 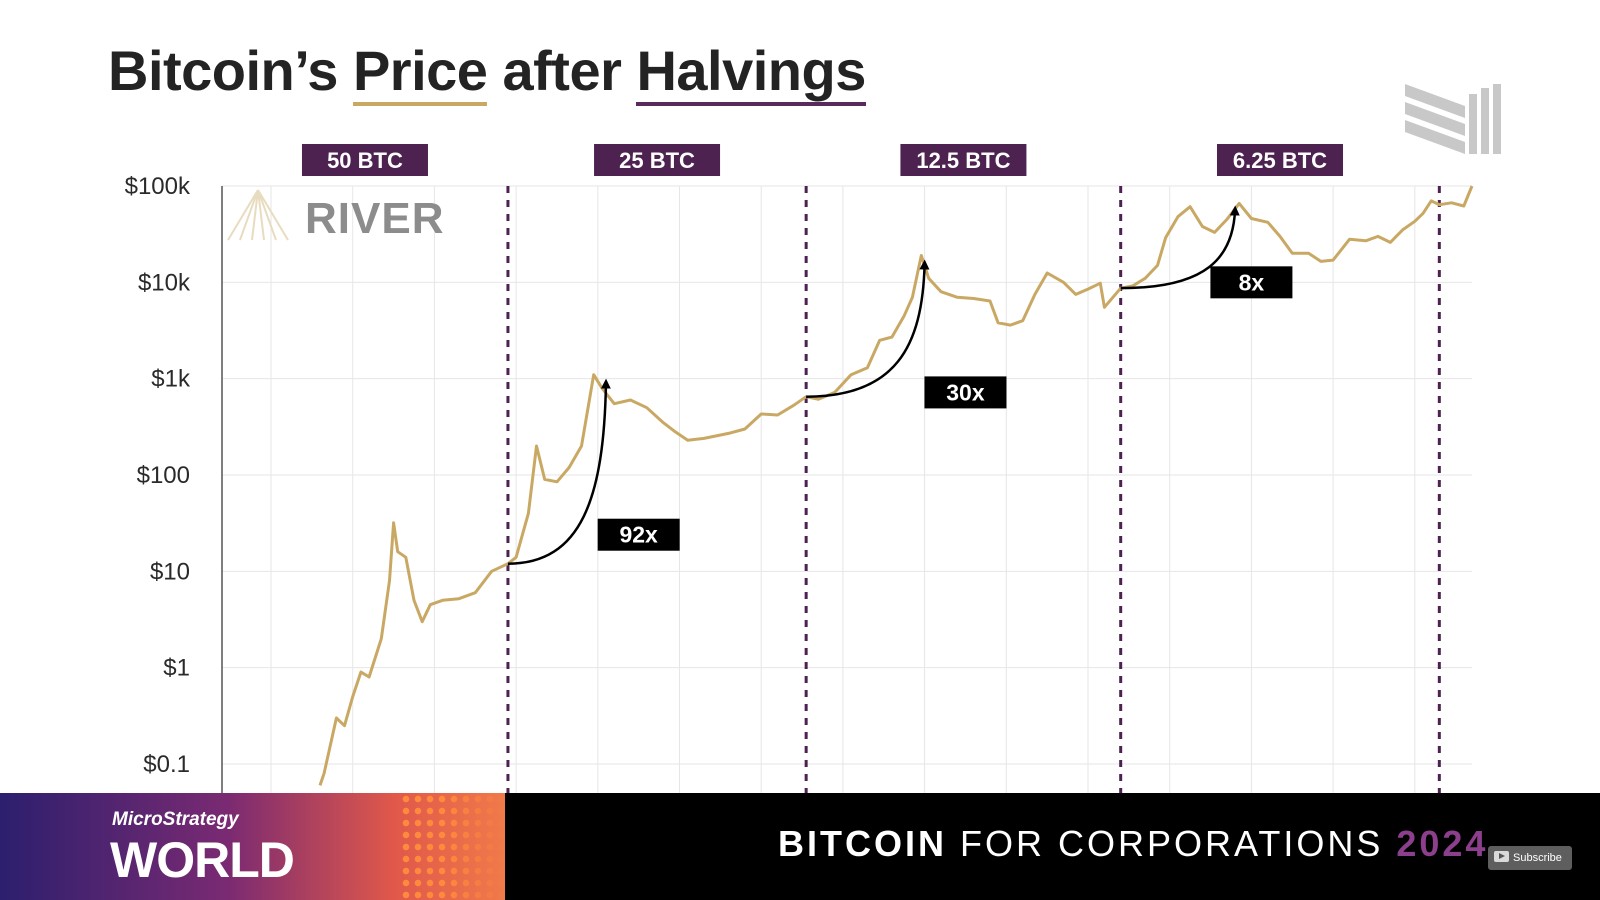 What do you see at coordinates (420, 72) in the screenshot?
I see `title-word-price: Price` at bounding box center [420, 72].